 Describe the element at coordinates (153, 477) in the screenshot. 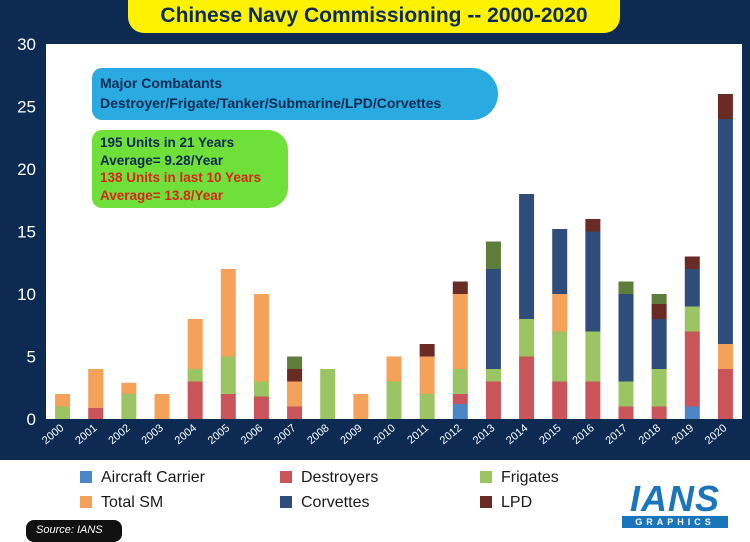

I see `legend-label: Aircraft Carrier` at that location.